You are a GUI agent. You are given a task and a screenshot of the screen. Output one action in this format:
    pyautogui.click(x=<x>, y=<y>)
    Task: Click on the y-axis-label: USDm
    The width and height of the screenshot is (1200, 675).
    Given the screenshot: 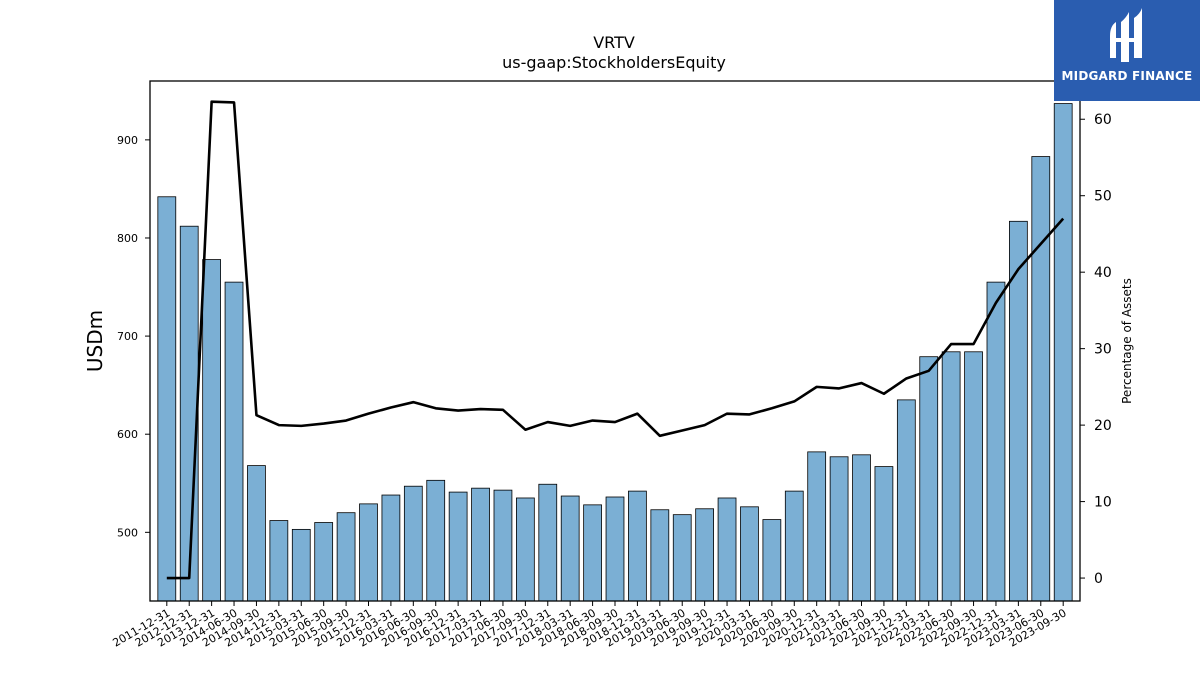 What is the action you would take?
    pyautogui.click(x=95, y=341)
    